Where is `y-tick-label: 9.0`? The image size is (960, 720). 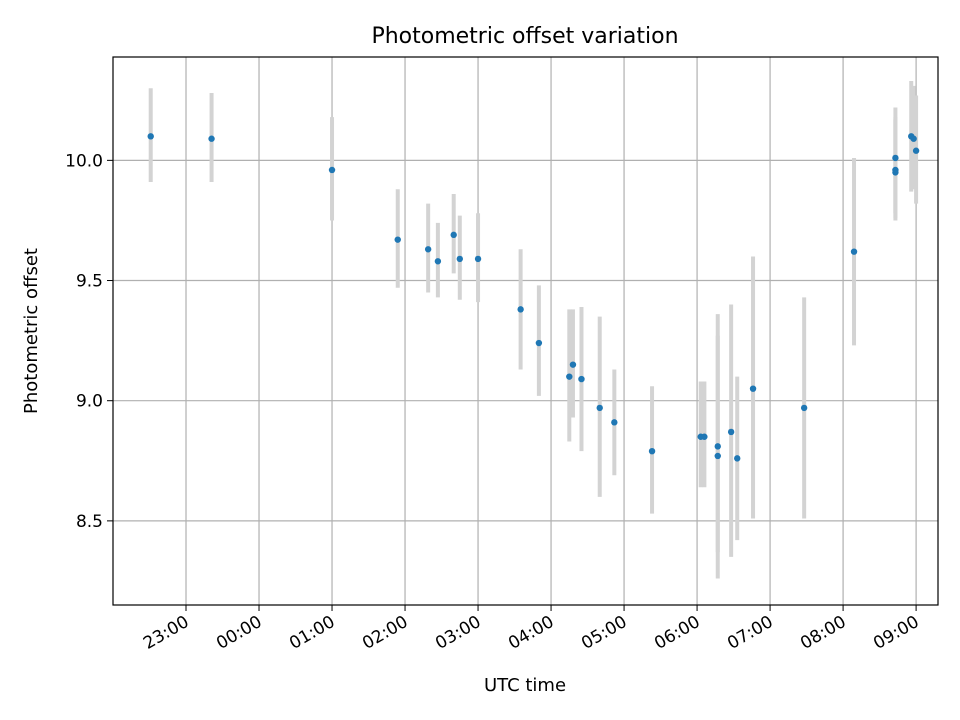
y-tick-label: 9.0 is located at coordinates (89, 402).